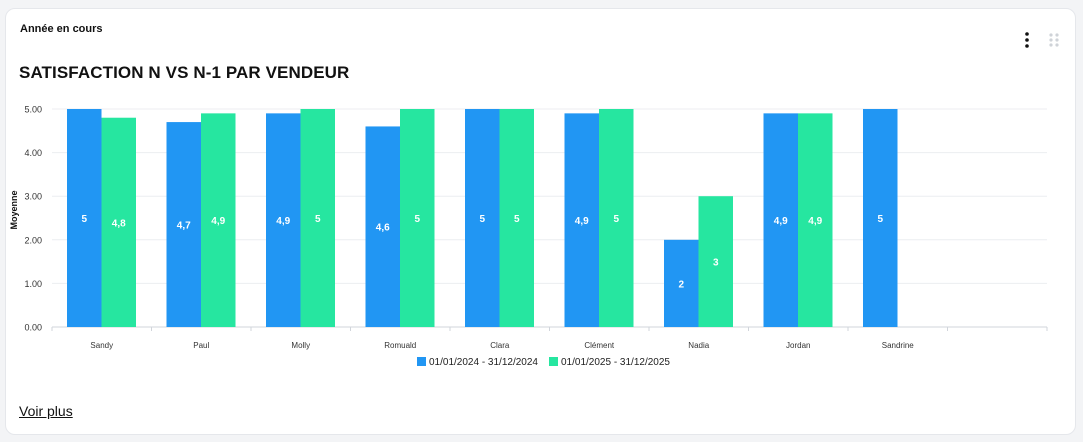 This screenshot has width=1083, height=442. What do you see at coordinates (33, 153) in the screenshot?
I see `y-tick-label: 4.00` at bounding box center [33, 153].